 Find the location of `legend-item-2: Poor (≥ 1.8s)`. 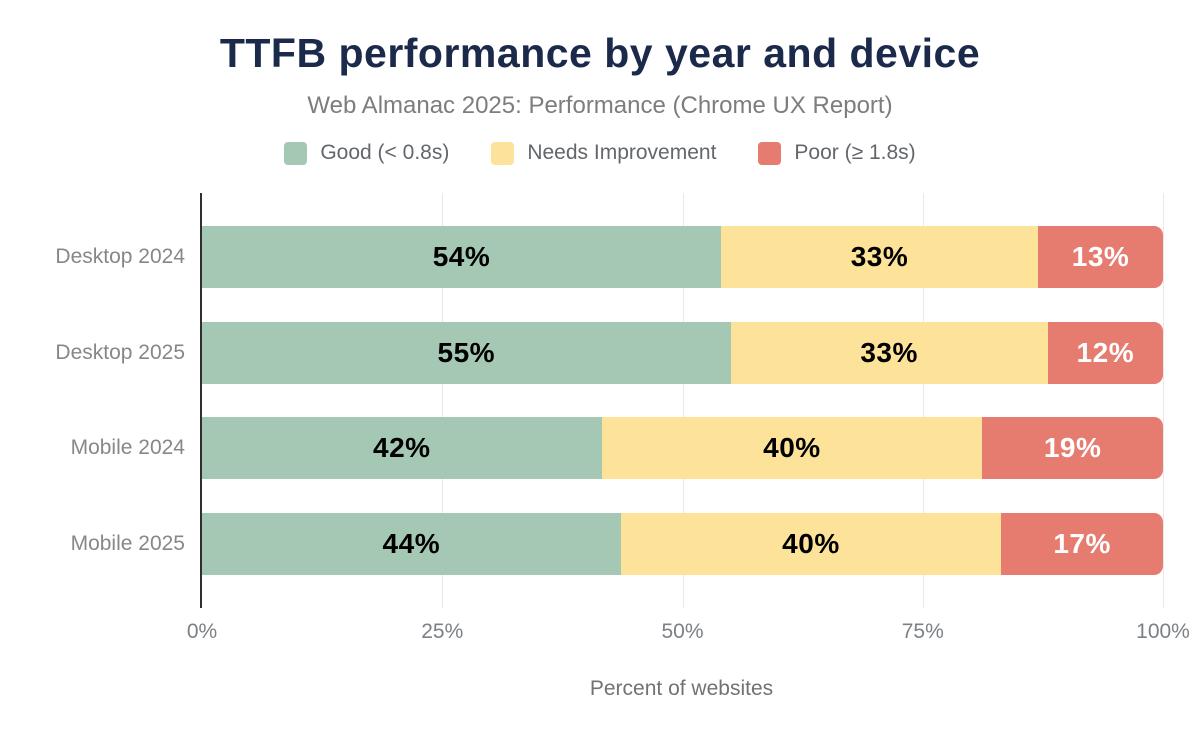

legend-item-2: Poor (≥ 1.8s) is located at coordinates (837, 153).